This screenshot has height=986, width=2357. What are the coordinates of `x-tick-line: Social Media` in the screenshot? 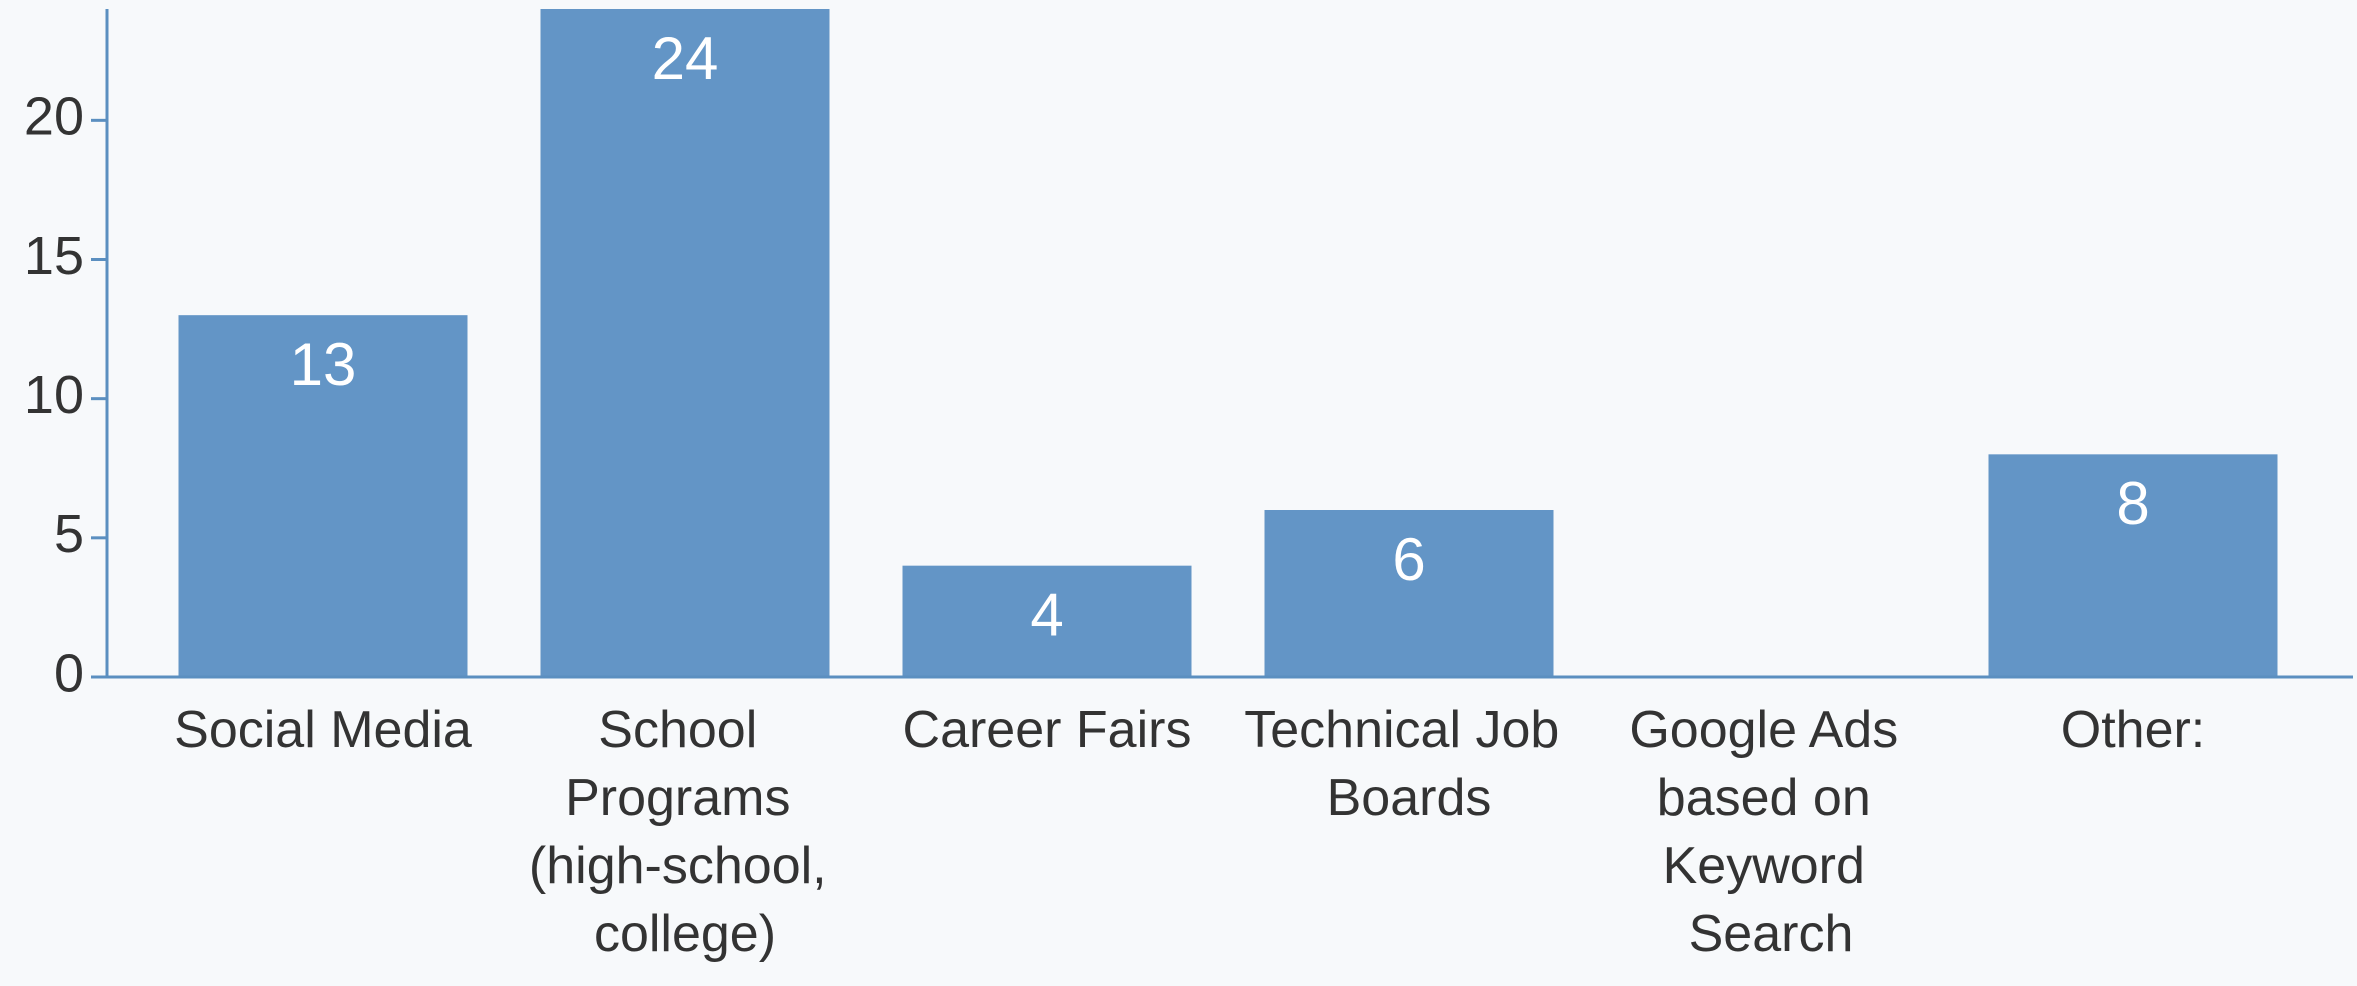 It's located at (323, 730).